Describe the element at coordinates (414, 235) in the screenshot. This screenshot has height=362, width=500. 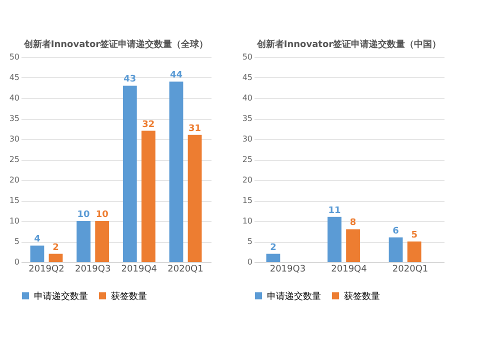
I see `data-label: 5` at that location.